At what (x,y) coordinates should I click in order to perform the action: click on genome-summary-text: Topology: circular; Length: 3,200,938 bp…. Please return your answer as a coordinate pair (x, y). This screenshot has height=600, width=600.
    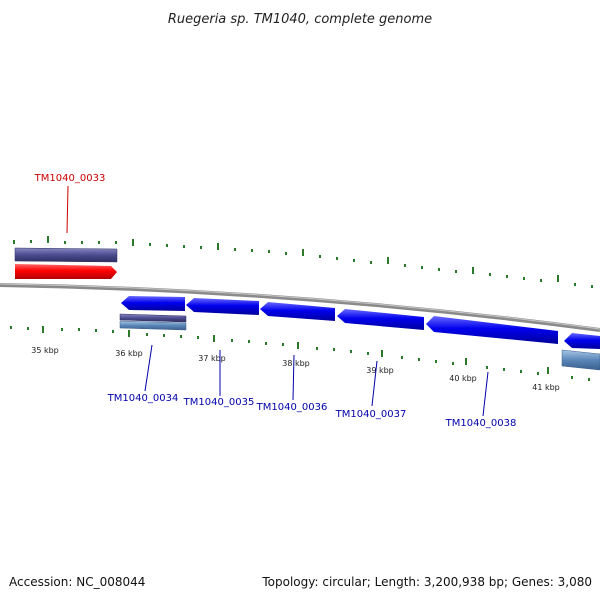
    Looking at the image, I should click on (426, 582).